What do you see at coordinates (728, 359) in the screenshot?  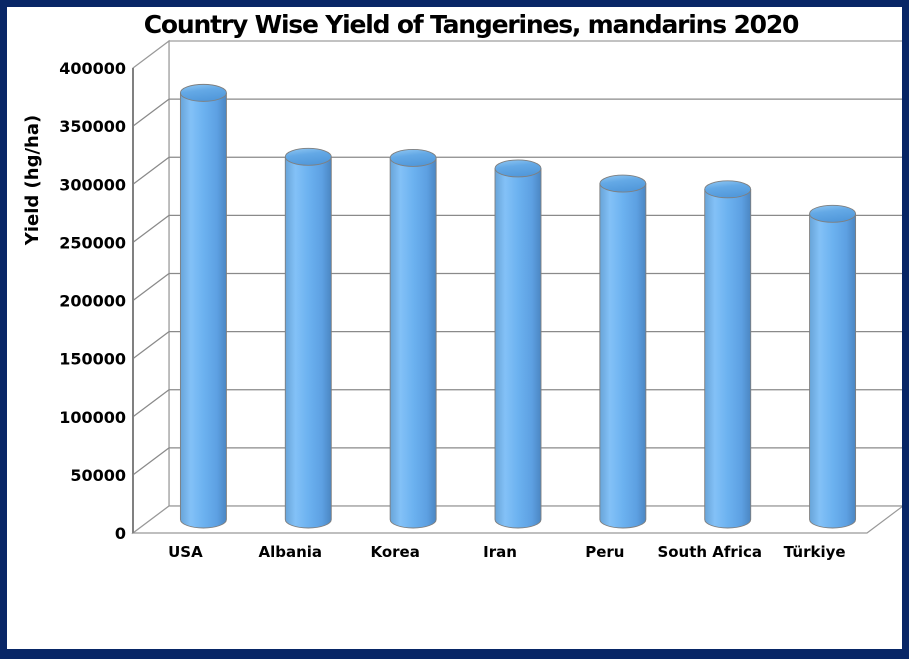 I see `bar-cylinder-south-africa` at bounding box center [728, 359].